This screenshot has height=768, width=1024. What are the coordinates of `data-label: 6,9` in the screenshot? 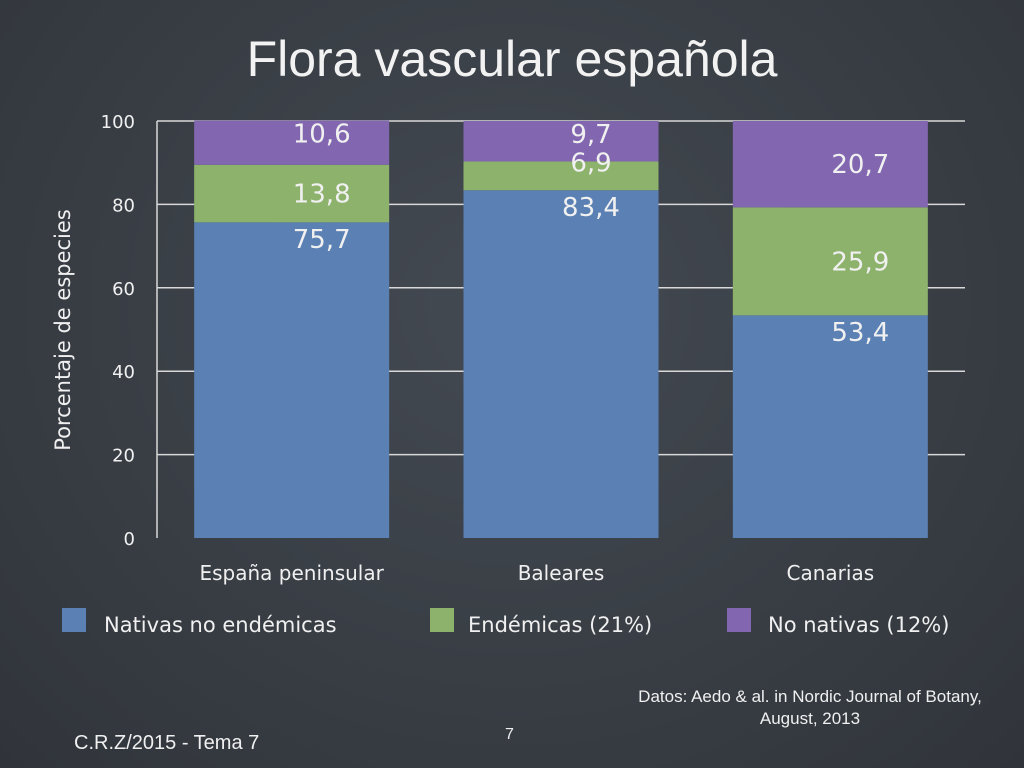 It's located at (590, 163).